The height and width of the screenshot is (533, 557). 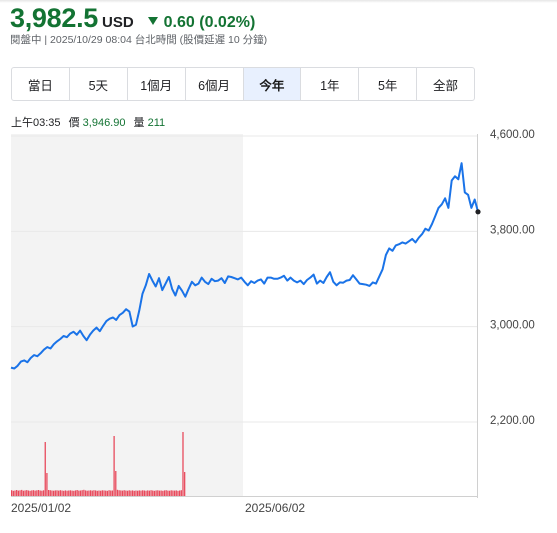 I want to click on currency-label: USD, so click(x=117, y=22).